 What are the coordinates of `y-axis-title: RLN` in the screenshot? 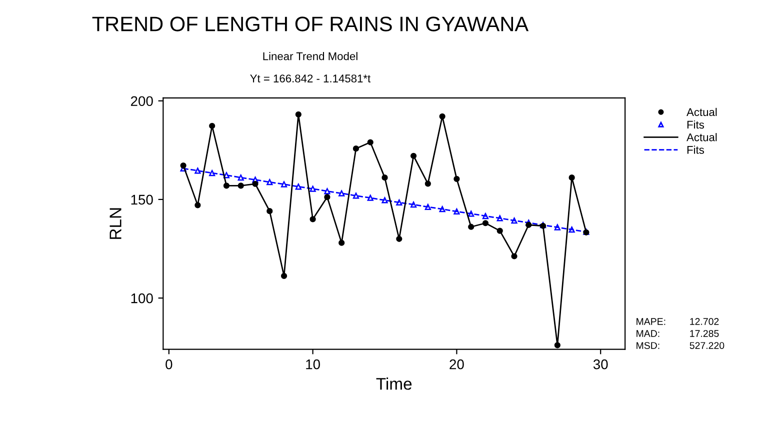 It's located at (116, 223).